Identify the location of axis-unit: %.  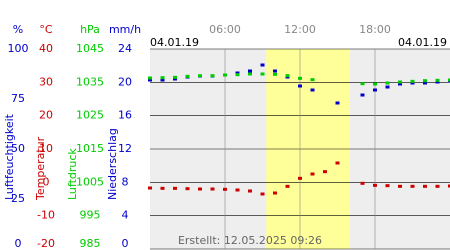
(18, 29).